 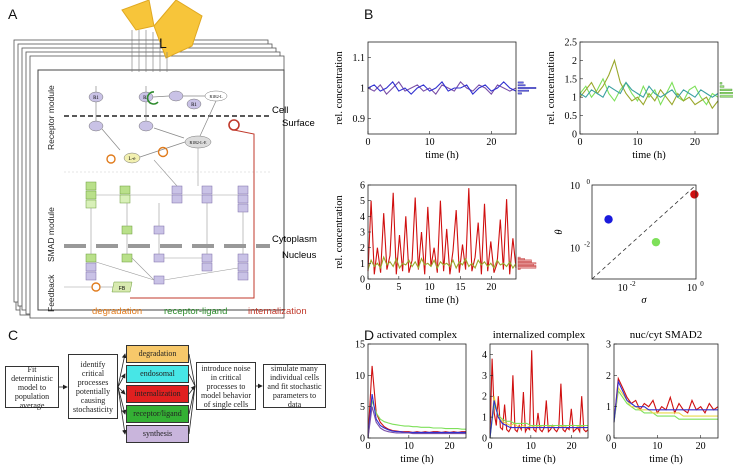 What do you see at coordinates (551, 88) in the screenshot?
I see `y-axis-label: rel. concentration` at bounding box center [551, 88].